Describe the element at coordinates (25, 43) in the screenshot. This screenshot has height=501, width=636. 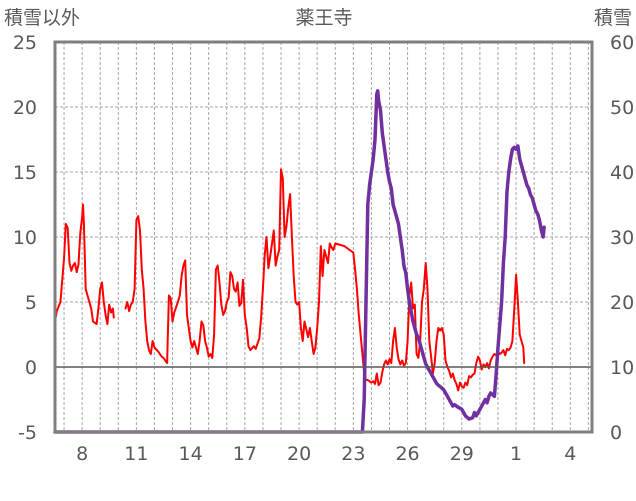
I see `y-left-tick-label: 25` at that location.